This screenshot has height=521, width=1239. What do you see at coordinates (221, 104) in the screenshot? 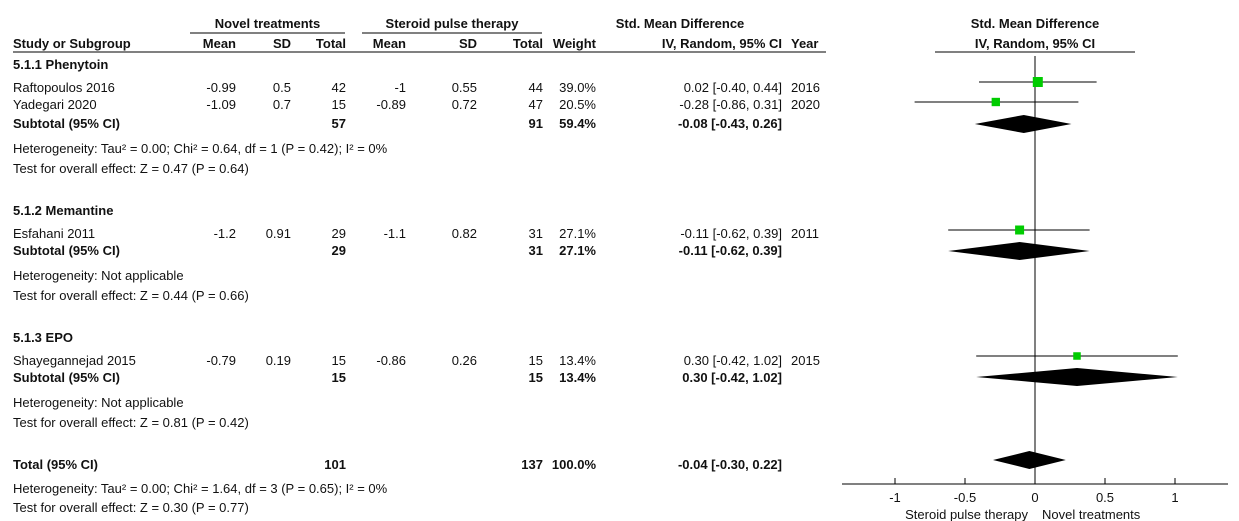
I see `mean1: -1.09` at bounding box center [221, 104].